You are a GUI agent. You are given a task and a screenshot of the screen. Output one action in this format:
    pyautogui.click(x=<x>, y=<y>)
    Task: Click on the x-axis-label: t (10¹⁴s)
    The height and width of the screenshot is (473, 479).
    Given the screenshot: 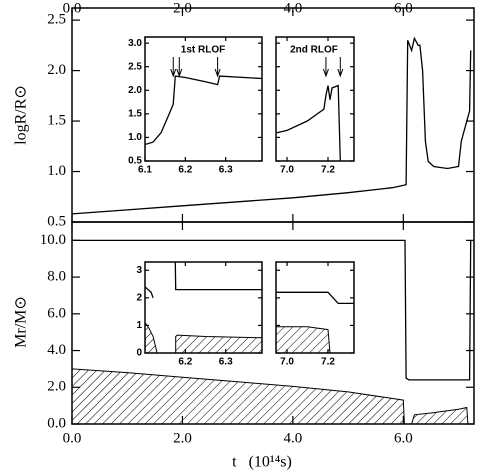 What is the action you would take?
    pyautogui.click(x=262, y=462)
    